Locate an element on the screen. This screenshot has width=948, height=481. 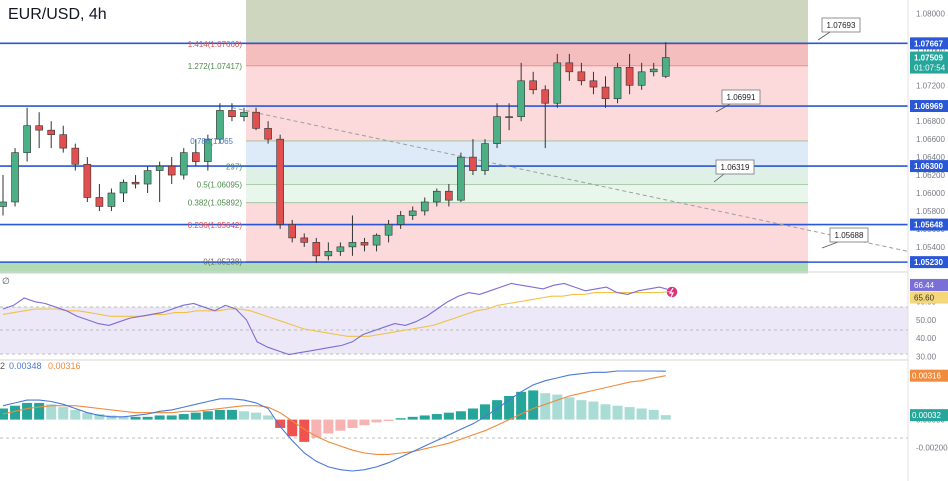
price-tag-label: 1.05230 is located at coordinates (928, 262).